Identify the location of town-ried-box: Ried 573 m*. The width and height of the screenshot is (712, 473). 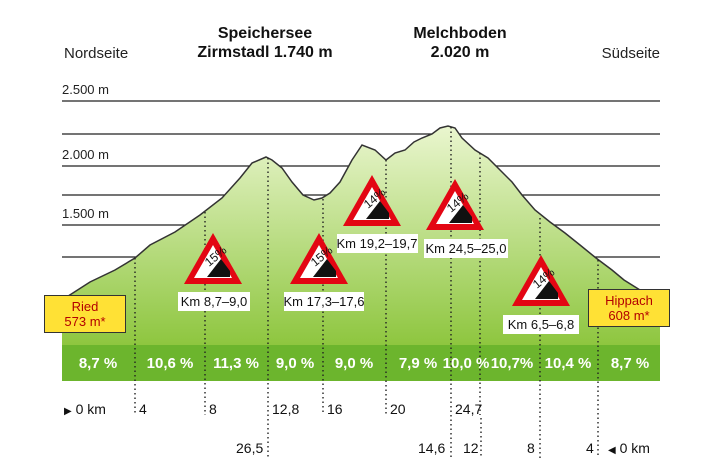
(85, 314).